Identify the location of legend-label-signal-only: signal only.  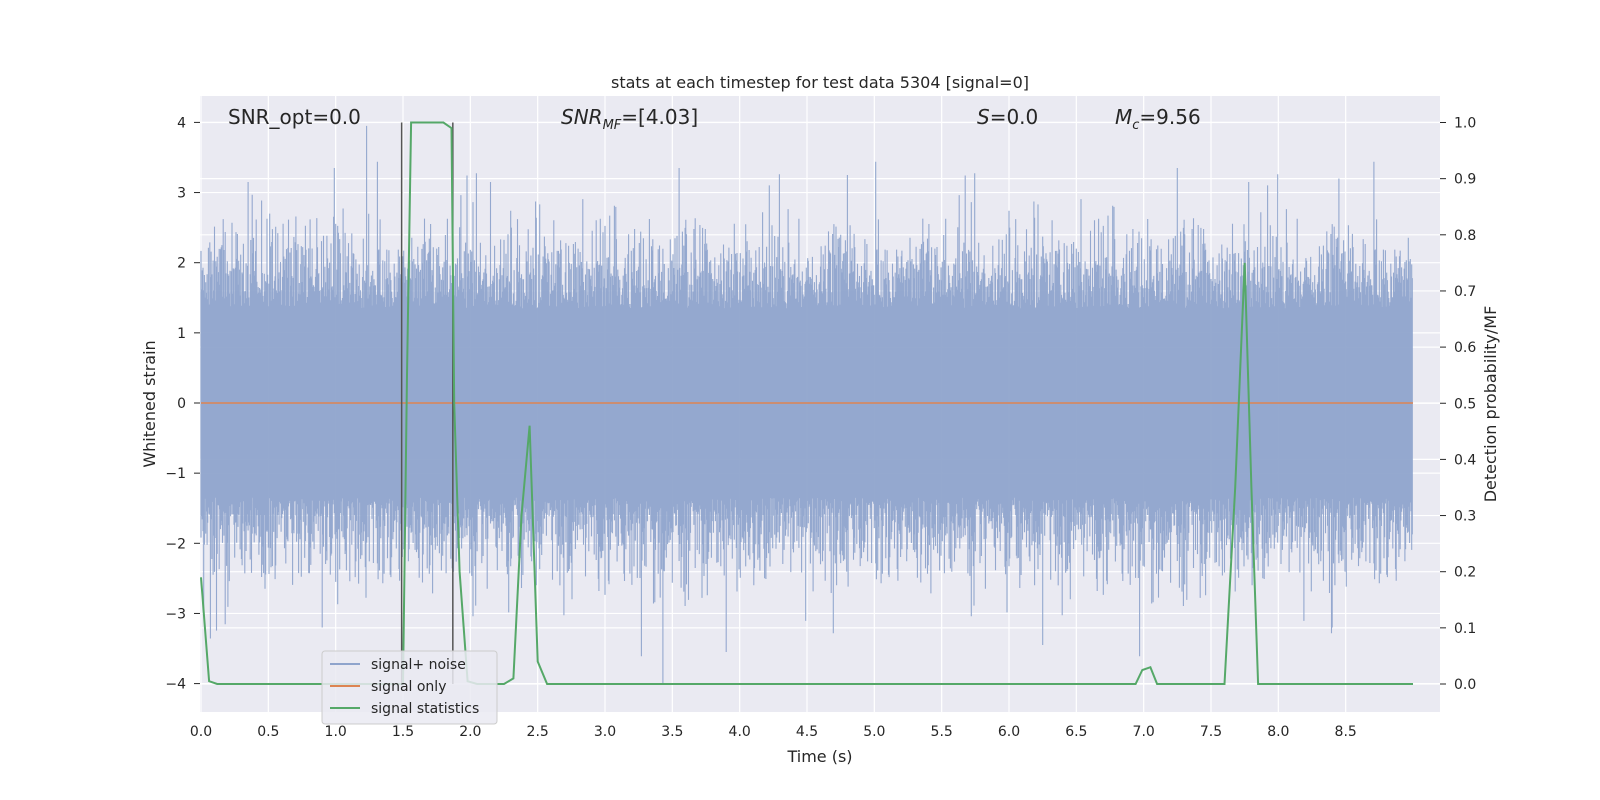
(408, 687).